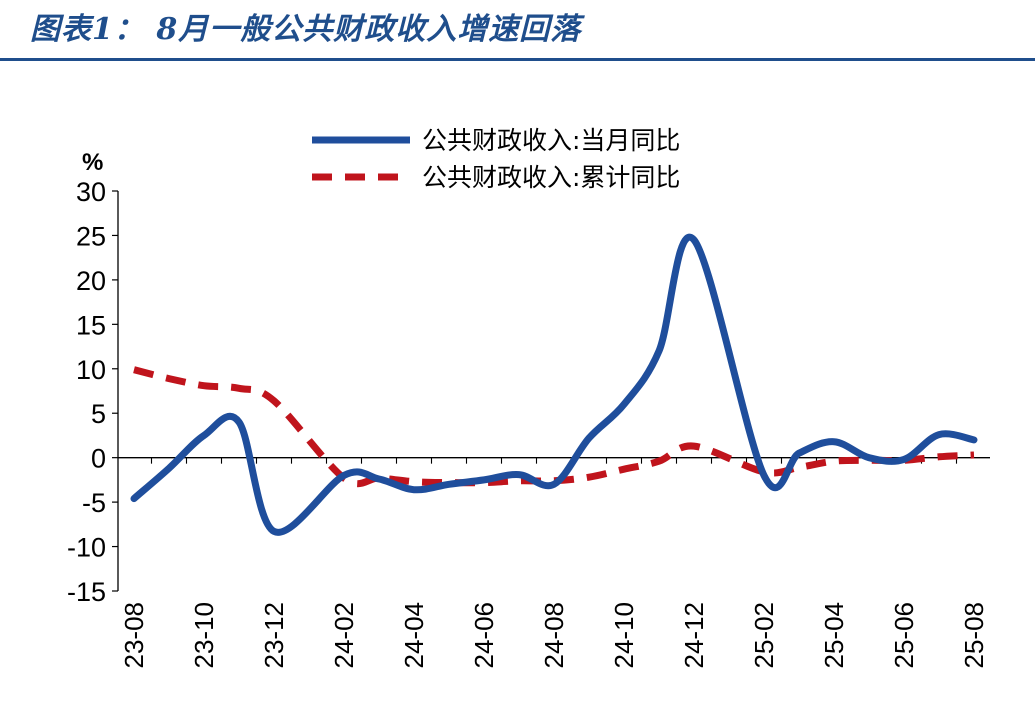 The width and height of the screenshot is (1035, 710). What do you see at coordinates (904, 635) in the screenshot?
I see `x-tick-label: 25-06` at bounding box center [904, 635].